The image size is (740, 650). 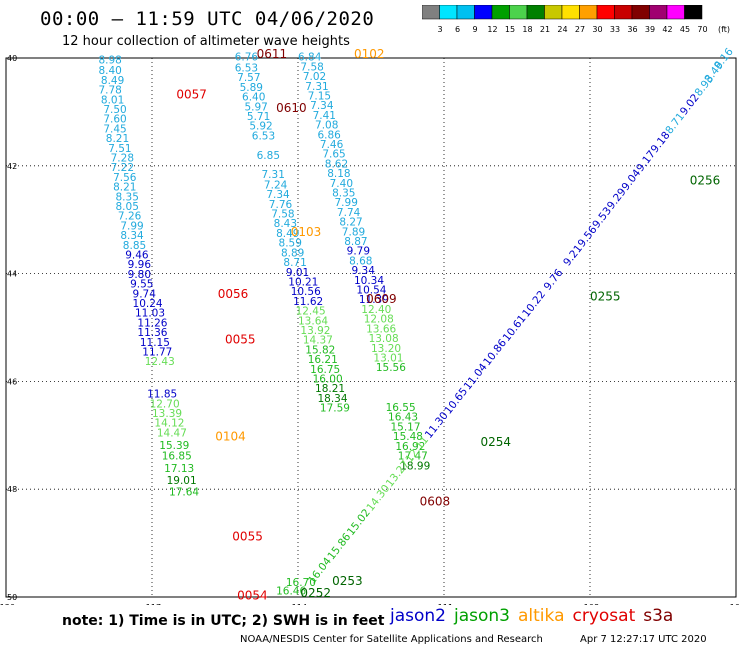 I want to click on wave-height-label: 10.21, so click(x=303, y=282).